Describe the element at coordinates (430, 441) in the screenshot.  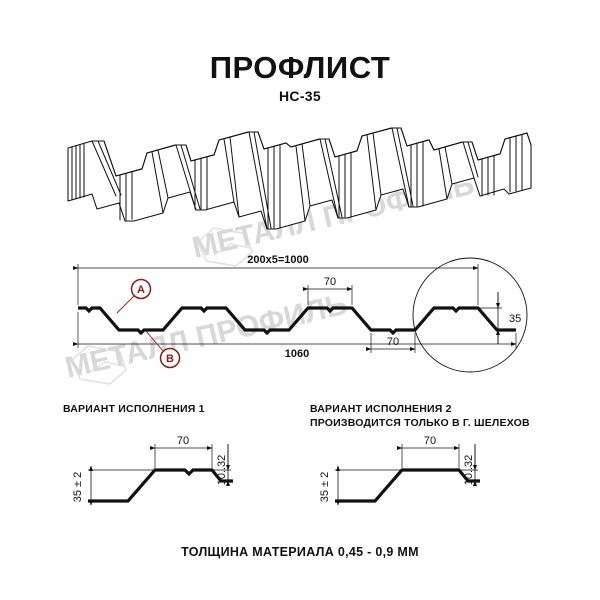
I see `variant-2-dim-width: 70` at that location.